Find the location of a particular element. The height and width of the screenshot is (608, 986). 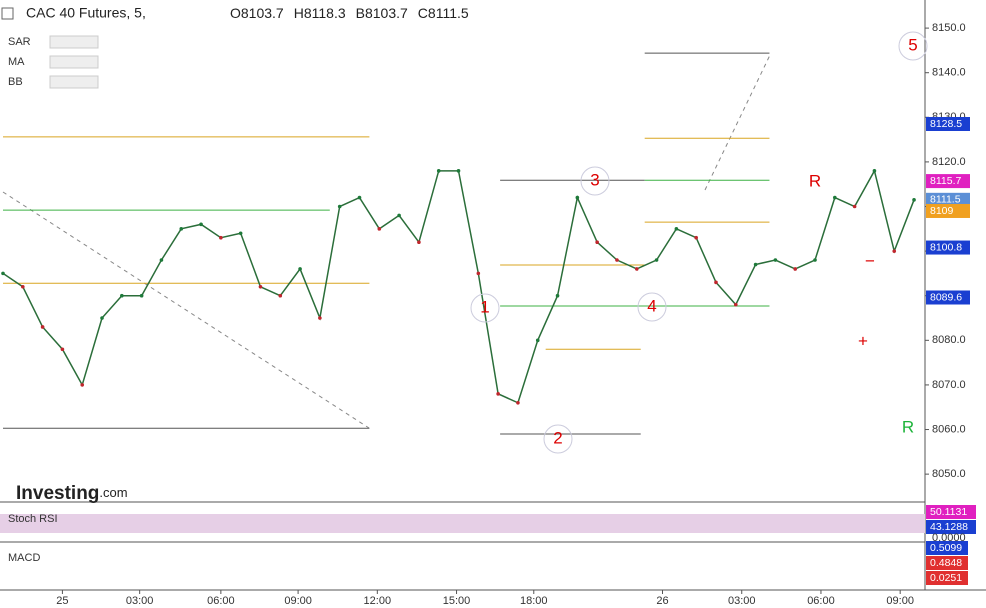

indicator-label: SAR is located at coordinates (19, 42).